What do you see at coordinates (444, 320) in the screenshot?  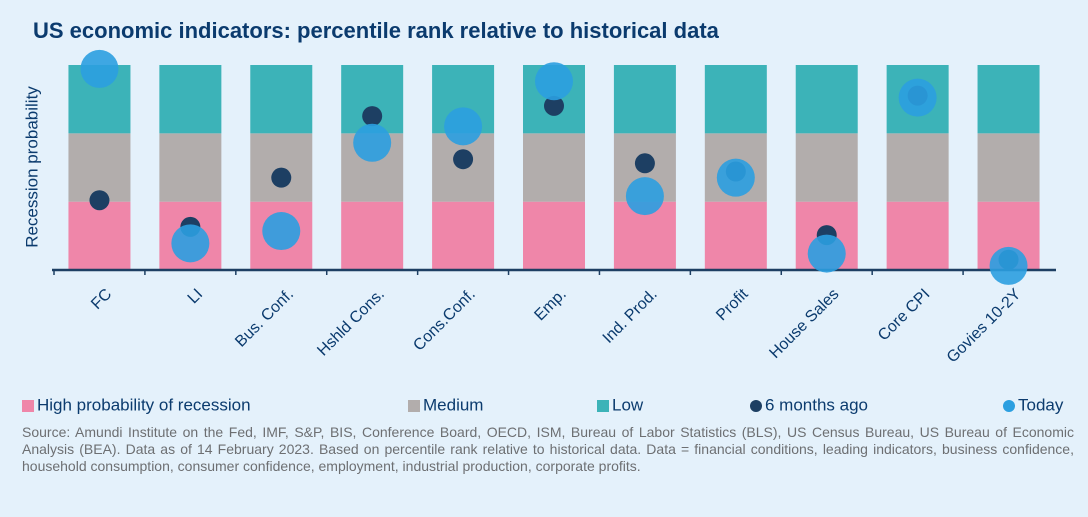 I see `x-tick-label: Cons.Conf.` at bounding box center [444, 320].